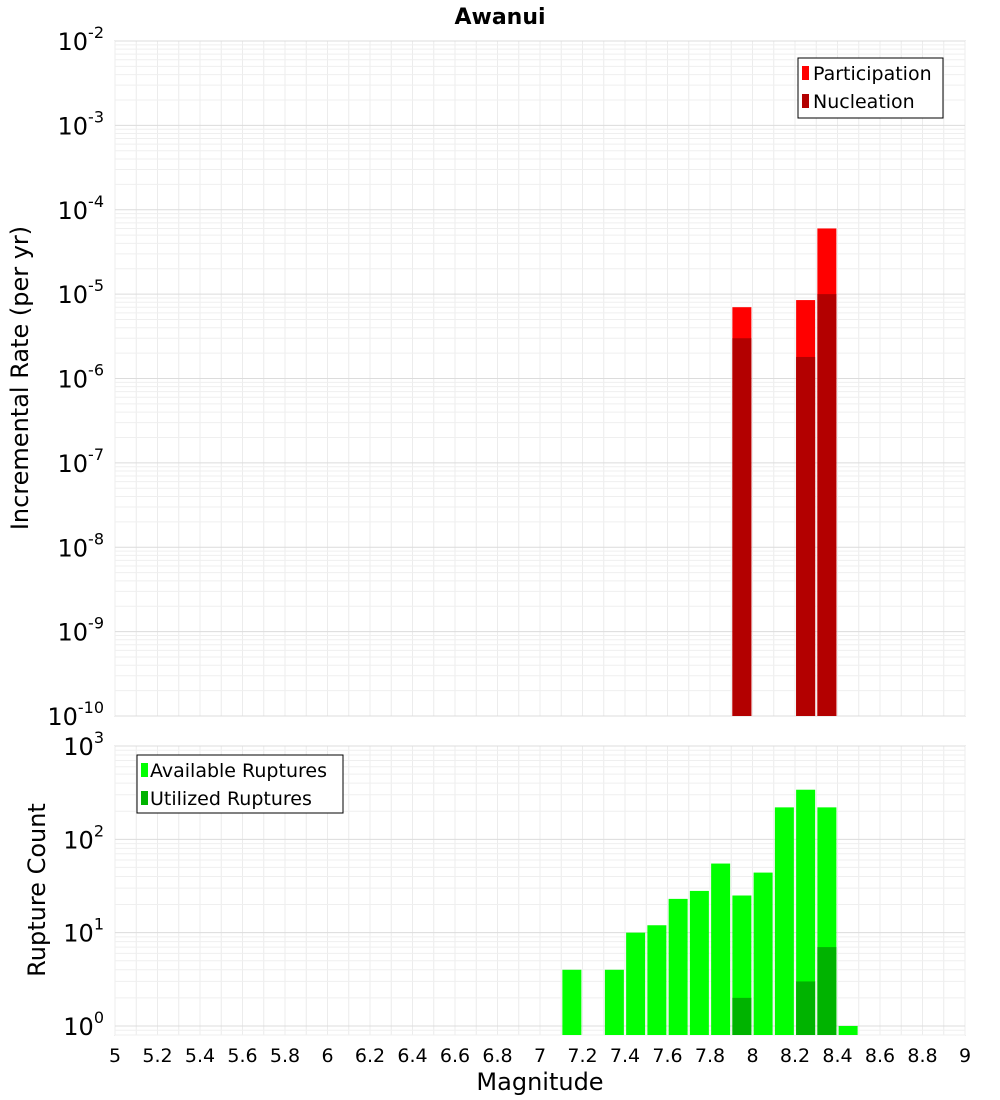 The width and height of the screenshot is (1000, 1100). Describe the element at coordinates (83, 884) in the screenshot. I see `bottom-y-ticks: 10⁰ 10¹ 10² 10³` at that location.